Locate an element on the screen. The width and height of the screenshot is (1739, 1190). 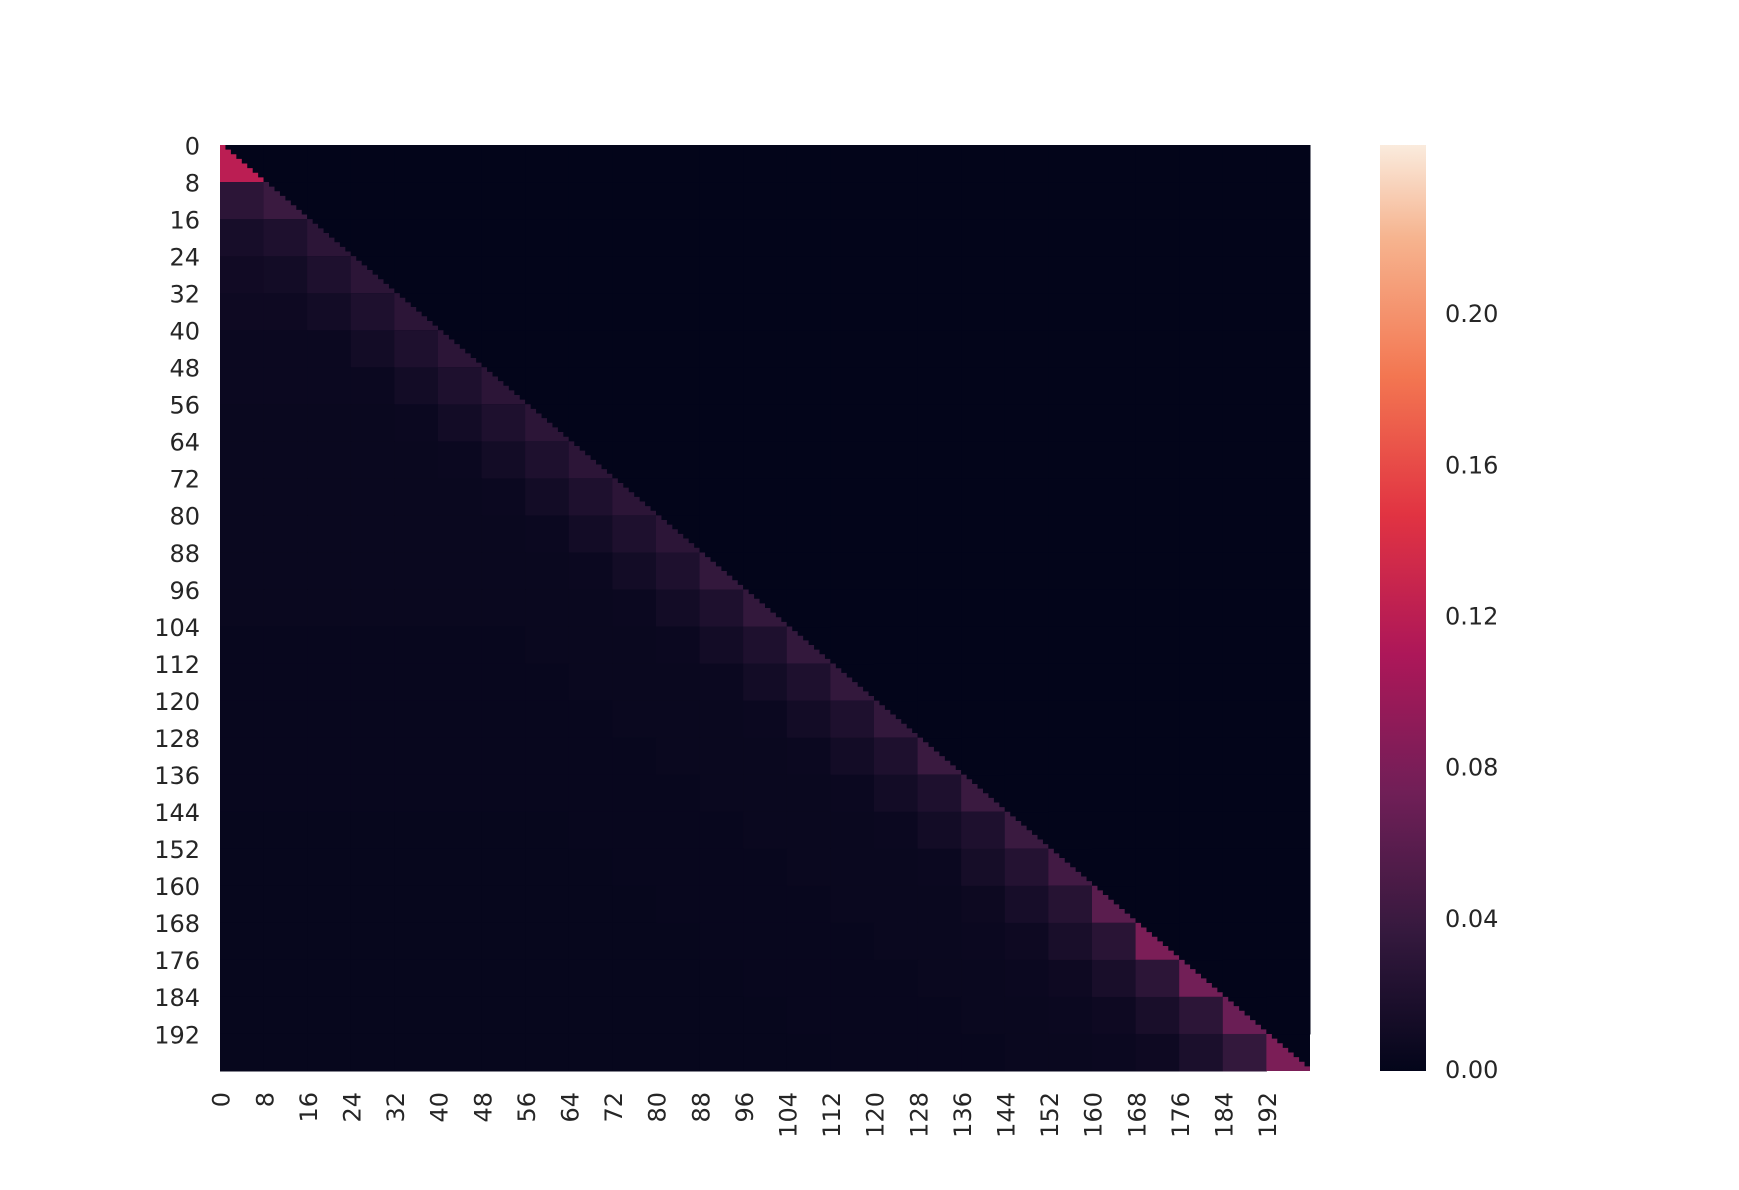
x-tick-label: 8 is located at coordinates (265, 1099).